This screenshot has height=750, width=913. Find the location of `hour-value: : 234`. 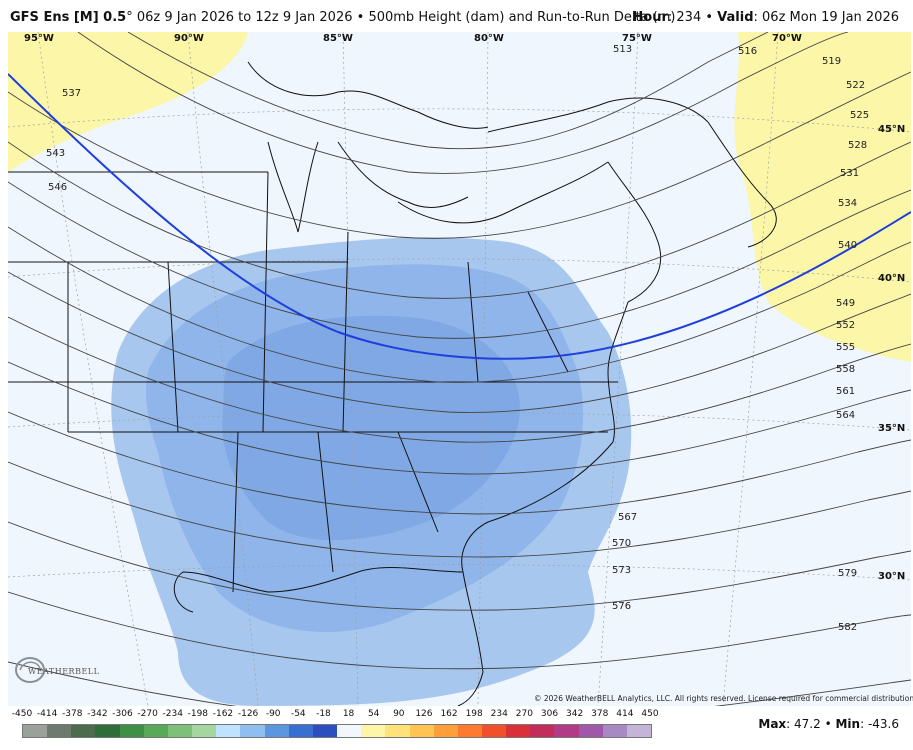

hour-value: : 234 is located at coordinates (684, 17).